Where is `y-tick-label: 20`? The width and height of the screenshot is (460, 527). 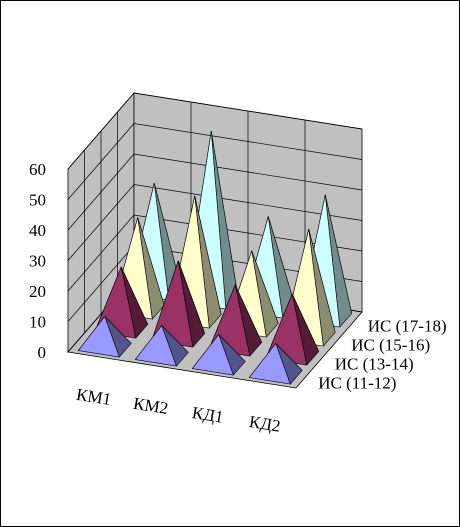 y-tick-label: 20 is located at coordinates (37, 291).